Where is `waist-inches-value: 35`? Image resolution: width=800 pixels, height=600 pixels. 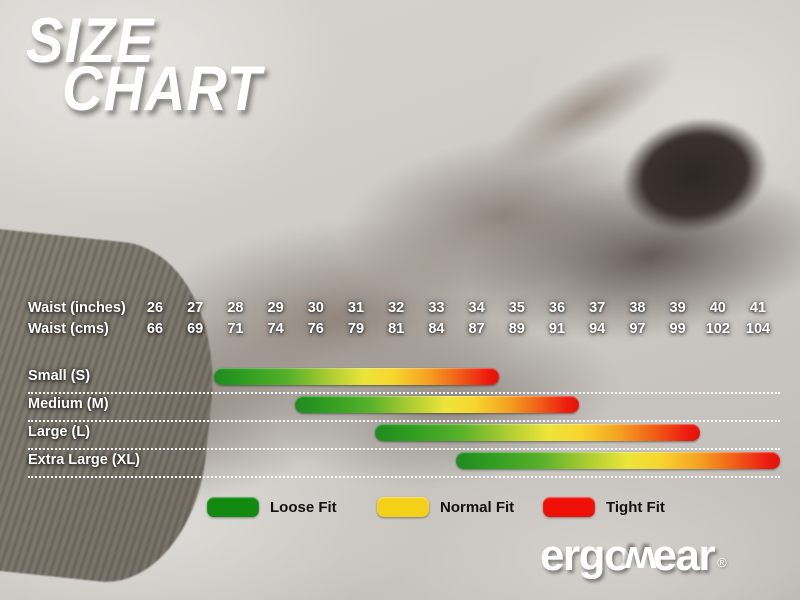
waist-inches-value: 35 is located at coordinates (516, 308).